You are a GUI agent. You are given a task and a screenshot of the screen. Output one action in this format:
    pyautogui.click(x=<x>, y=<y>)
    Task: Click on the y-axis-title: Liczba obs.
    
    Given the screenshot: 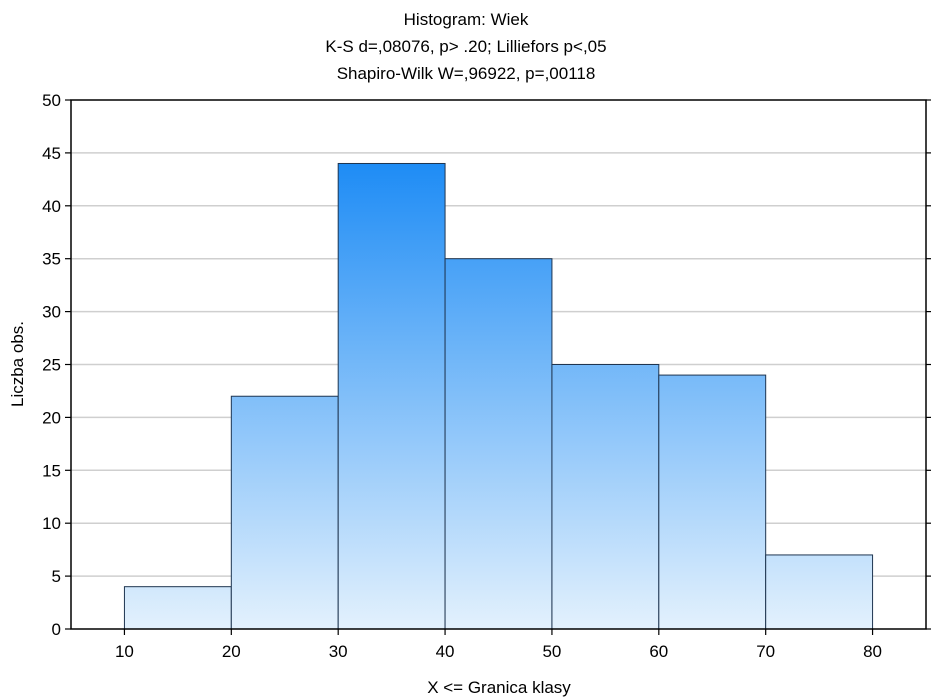 What is the action you would take?
    pyautogui.click(x=17, y=364)
    